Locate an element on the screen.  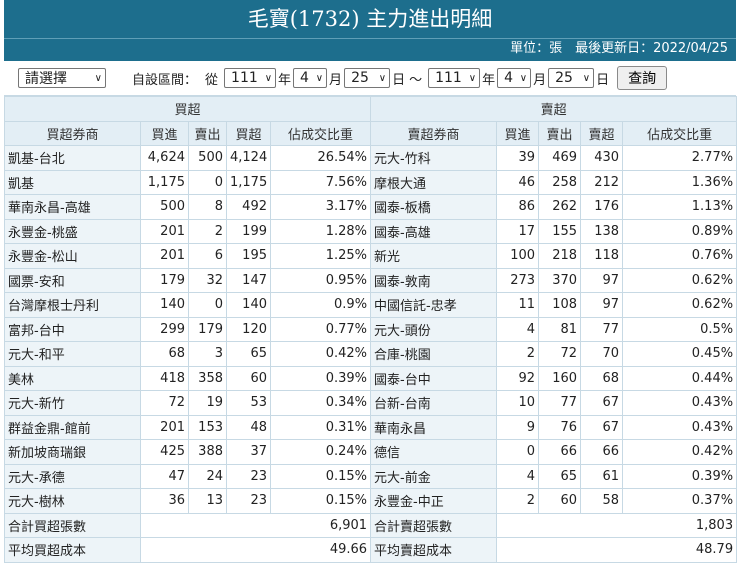
buy-broker-cell: 永豐金-松山 is located at coordinates (72, 256).